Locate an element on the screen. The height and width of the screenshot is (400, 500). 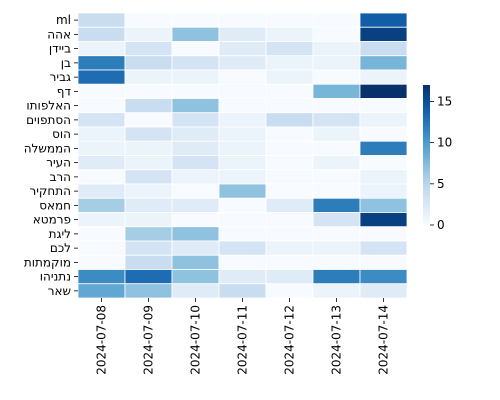
colorbar-tick-label: 10 is located at coordinates (444, 143).